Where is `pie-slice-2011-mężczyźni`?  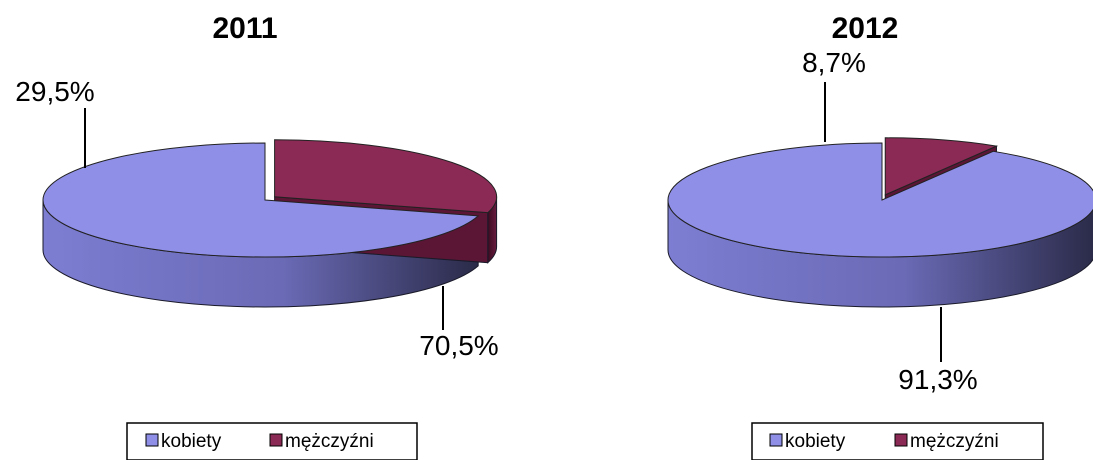
pie-slice-2011-mężczyźni is located at coordinates (386, 176).